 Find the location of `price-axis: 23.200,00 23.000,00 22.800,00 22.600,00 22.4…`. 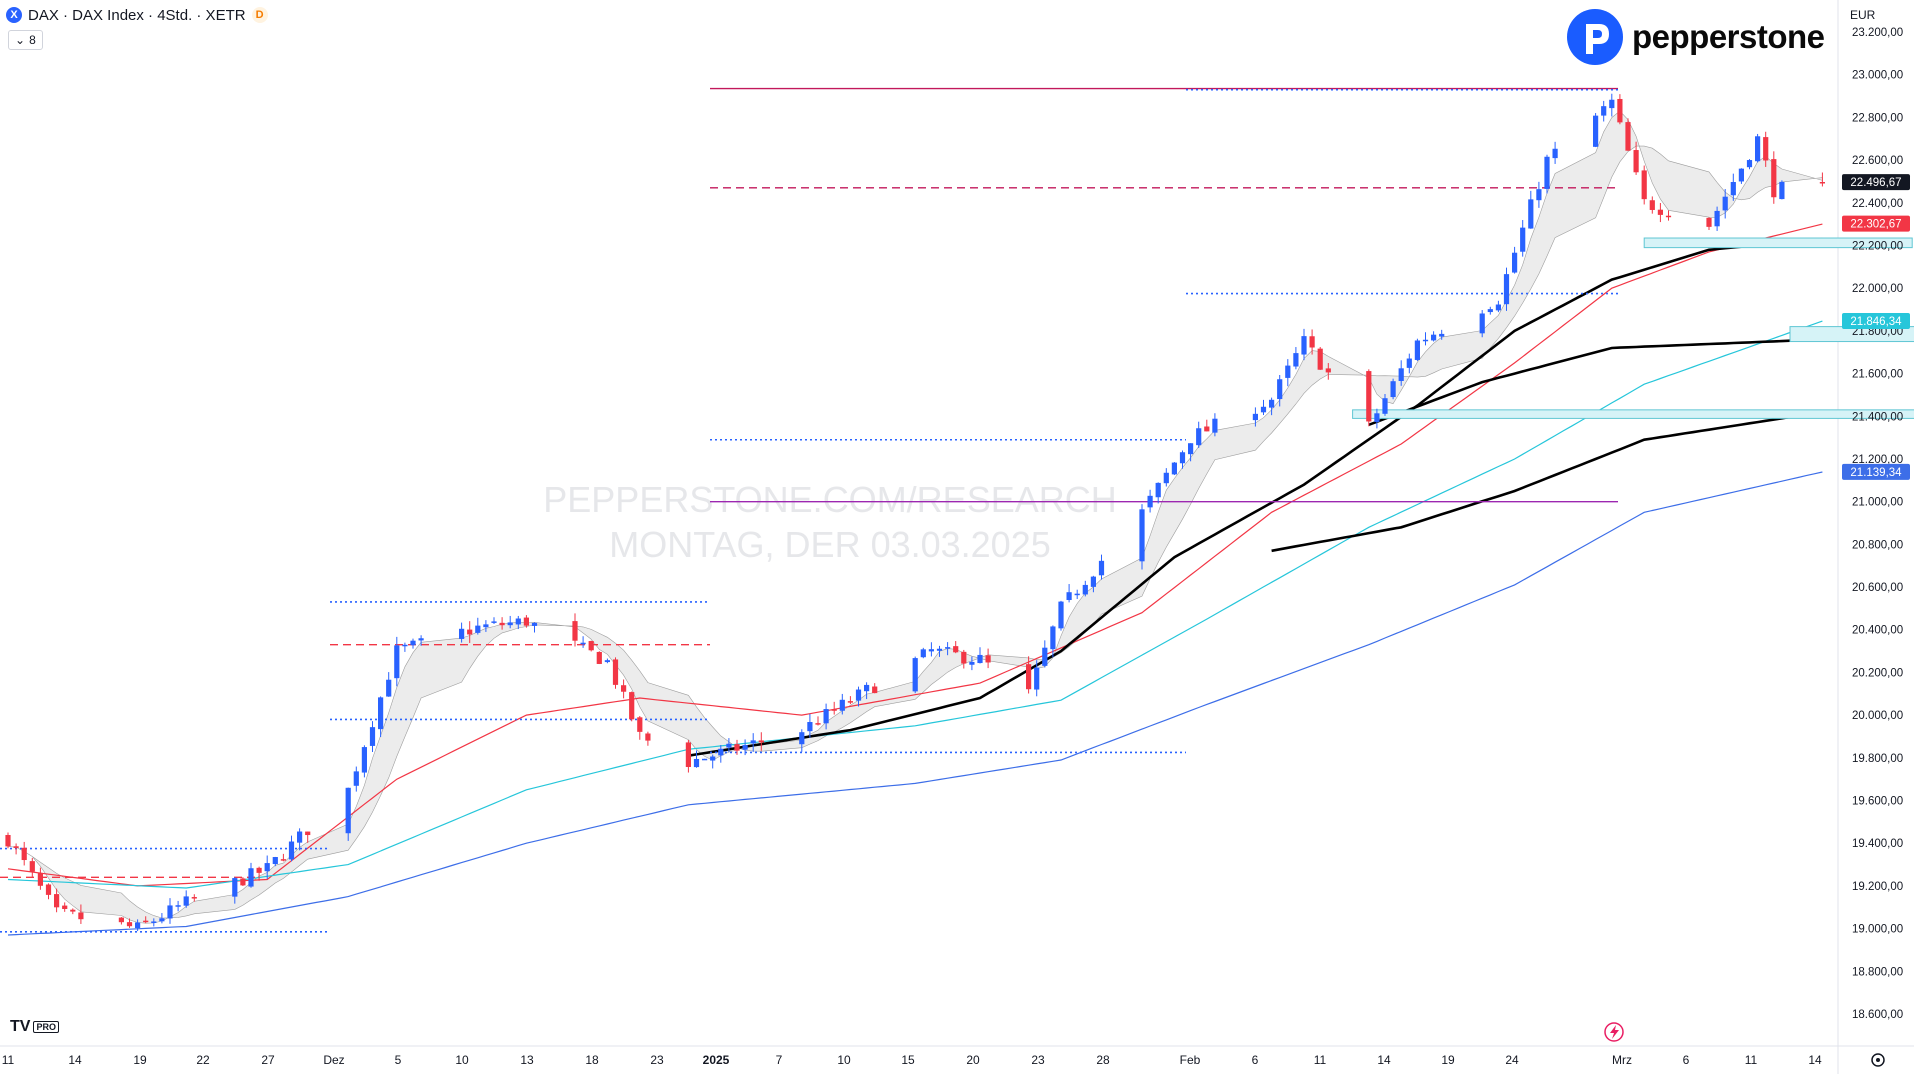

price-axis: 23.200,00 23.000,00 22.800,00 22.600,00 22.4… is located at coordinates (1876, 524).